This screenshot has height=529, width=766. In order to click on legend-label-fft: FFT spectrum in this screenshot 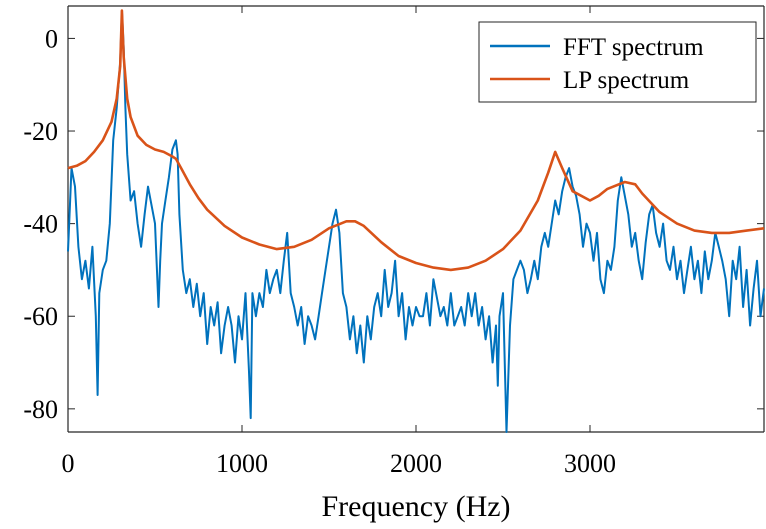, I will do `click(633, 47)`.